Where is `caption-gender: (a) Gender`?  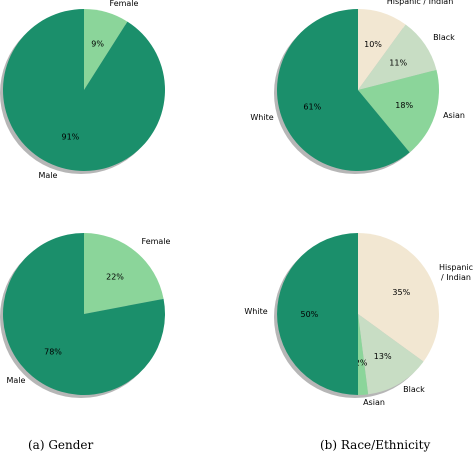
caption-gender: (a) Gender is located at coordinates (61, 445).